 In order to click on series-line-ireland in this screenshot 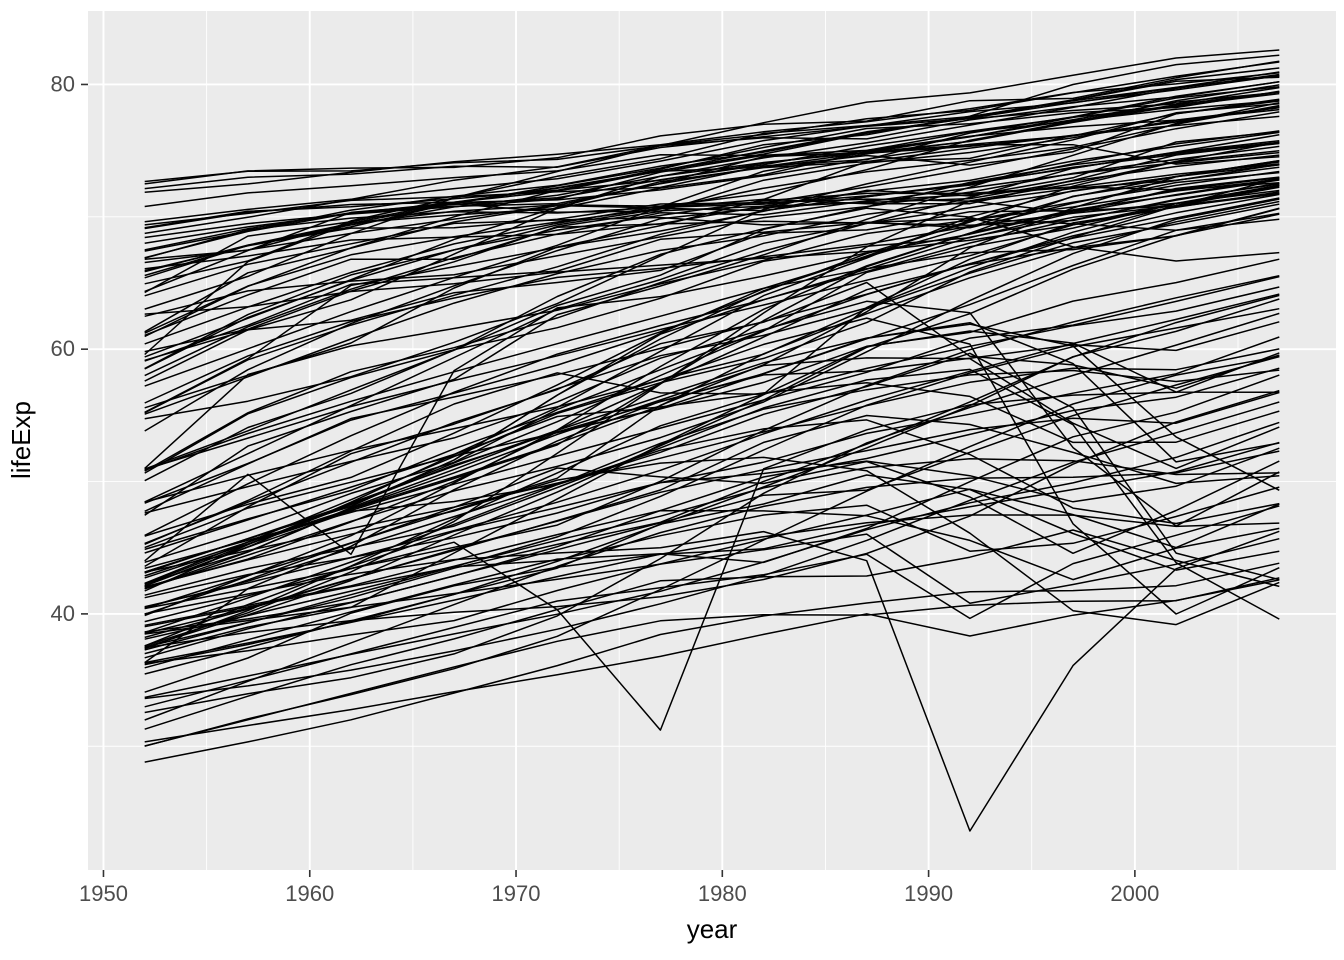, I will do `click(712, 178)`.